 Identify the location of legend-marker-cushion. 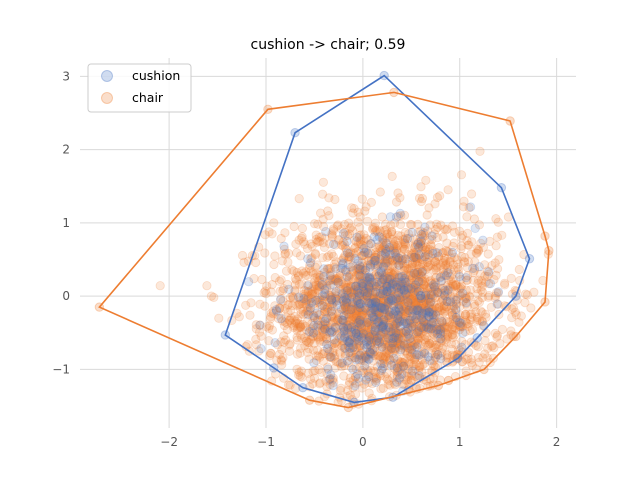
(107, 76).